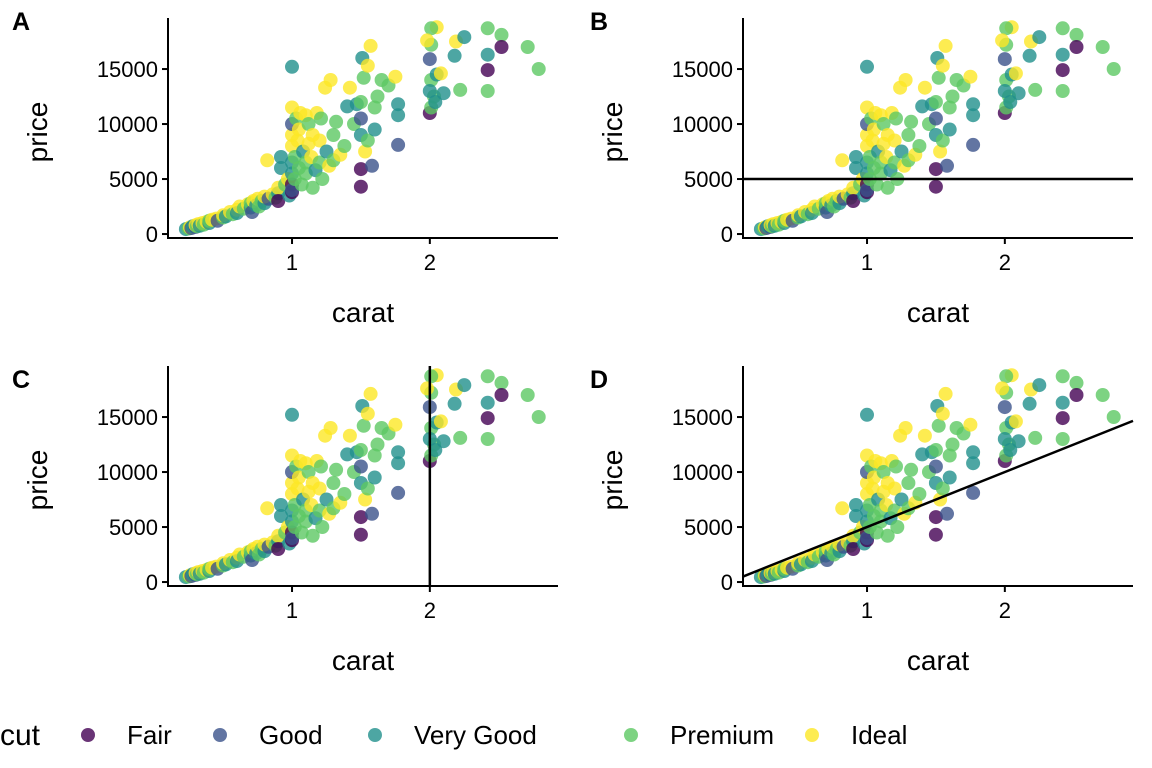 The image size is (1152, 768). I want to click on legend-item-premium: Premium, so click(699, 735).